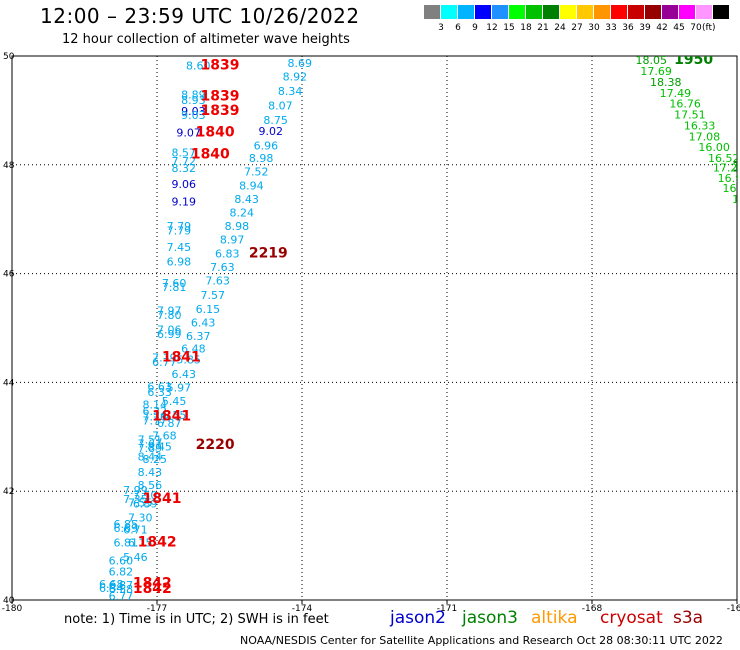 The height and width of the screenshot is (650, 740). Describe the element at coordinates (169, 315) in the screenshot. I see `swh-value-label: 7.80` at that location.